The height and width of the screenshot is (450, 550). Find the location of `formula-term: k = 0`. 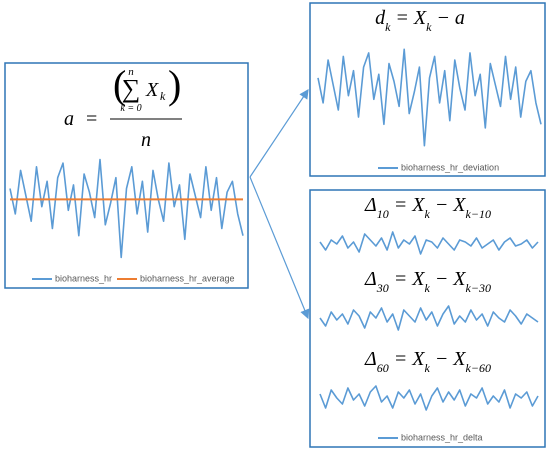

formula-term: k = 0 is located at coordinates (130, 108).